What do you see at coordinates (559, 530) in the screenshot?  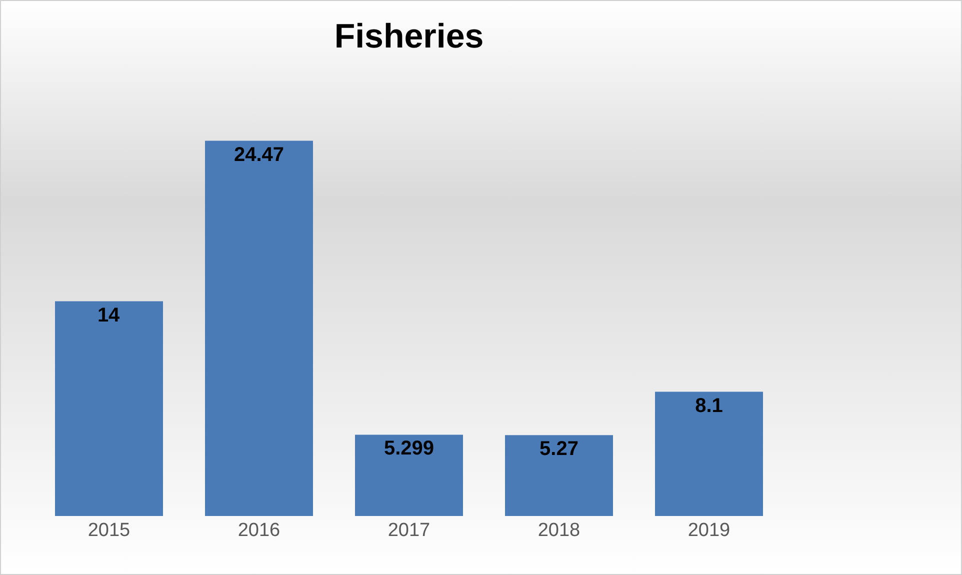 I see `x-tick-label: 2018` at bounding box center [559, 530].